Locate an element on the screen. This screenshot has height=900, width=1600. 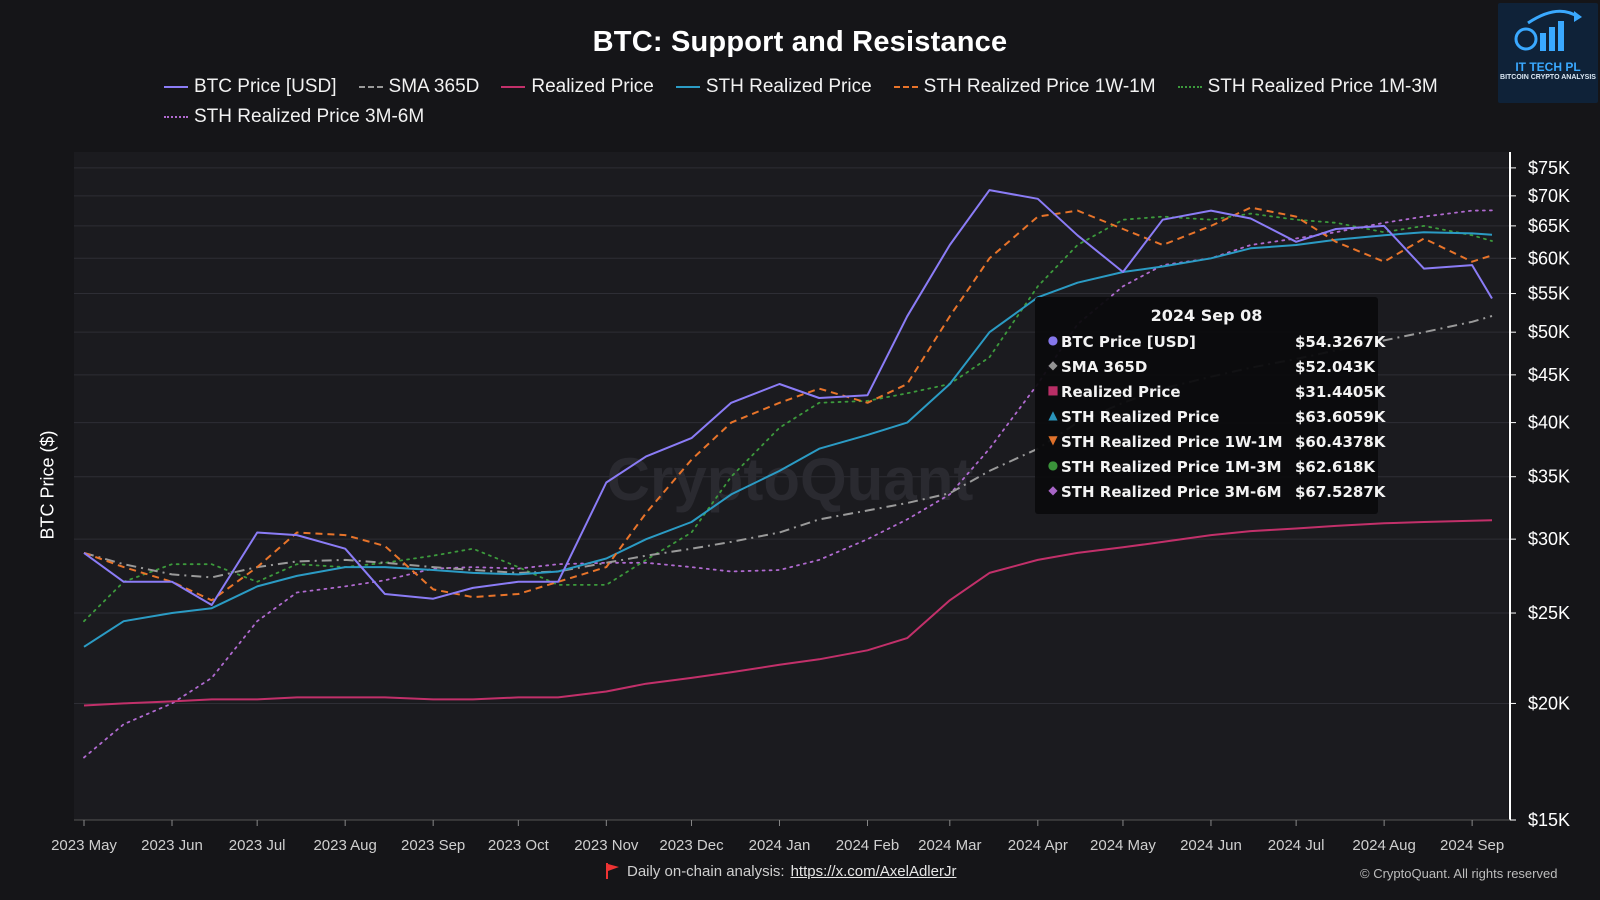
x-tick-label: 2023 Aug is located at coordinates (344, 845).